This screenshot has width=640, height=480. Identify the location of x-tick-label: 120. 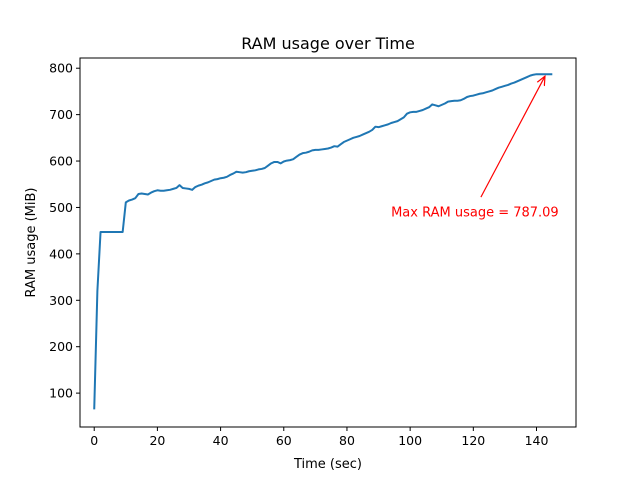
(473, 440).